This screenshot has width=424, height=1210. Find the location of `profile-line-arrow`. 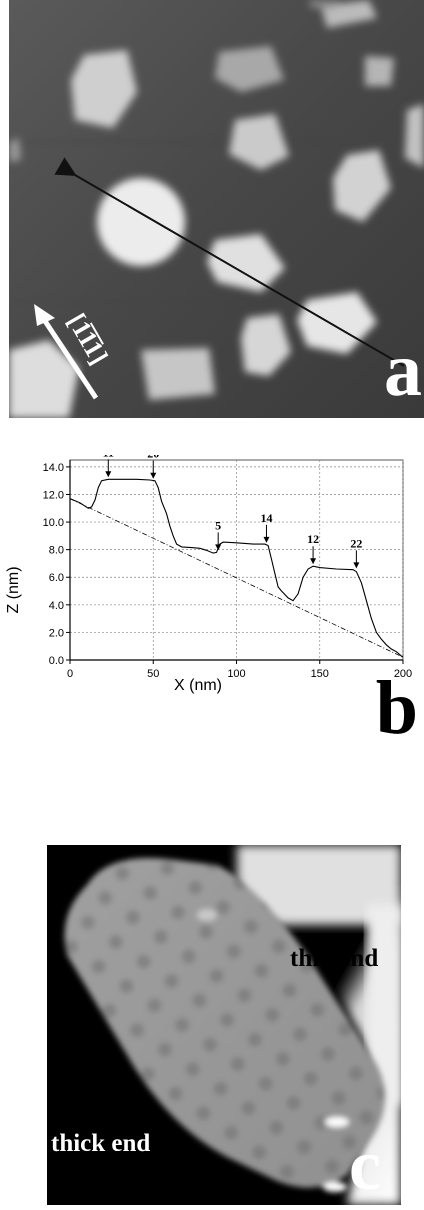

profile-line-arrow is located at coordinates (229, 262).